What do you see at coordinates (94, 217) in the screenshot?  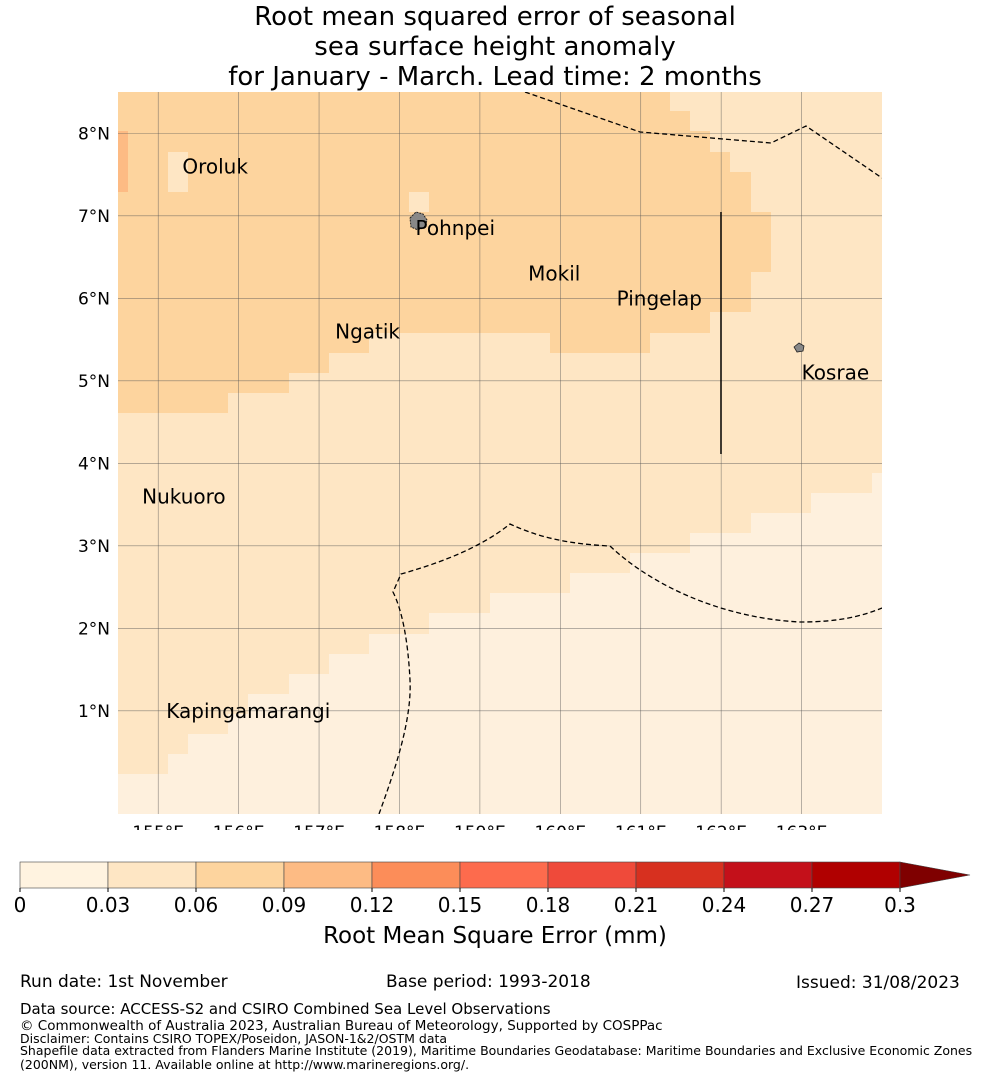 I see `lat-label: 7°N` at bounding box center [94, 217].